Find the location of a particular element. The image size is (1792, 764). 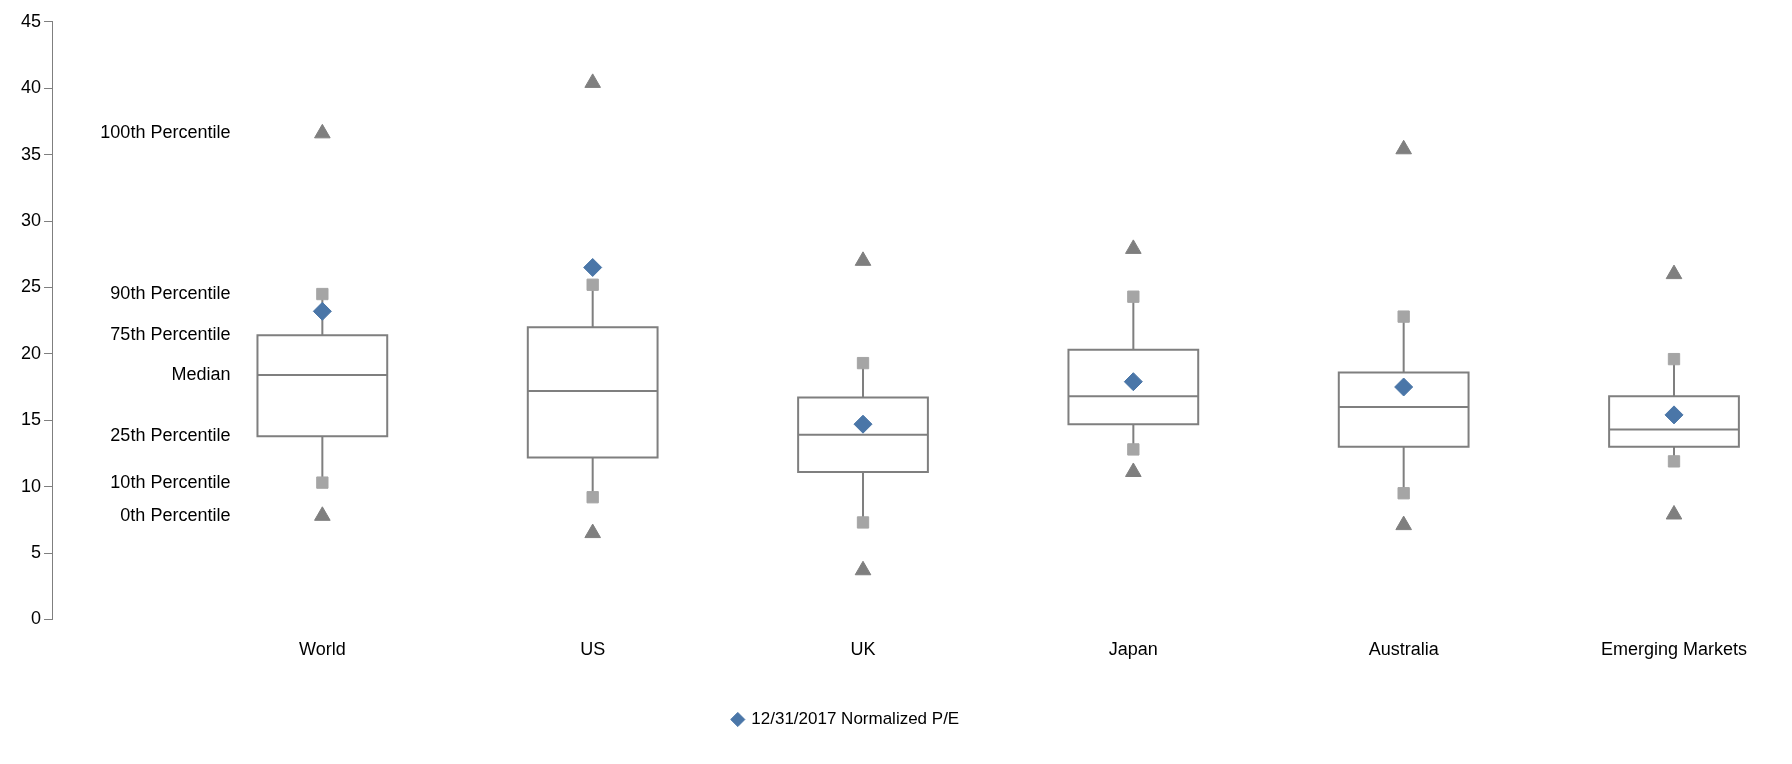

y-tick-label: 15 is located at coordinates (31, 419).